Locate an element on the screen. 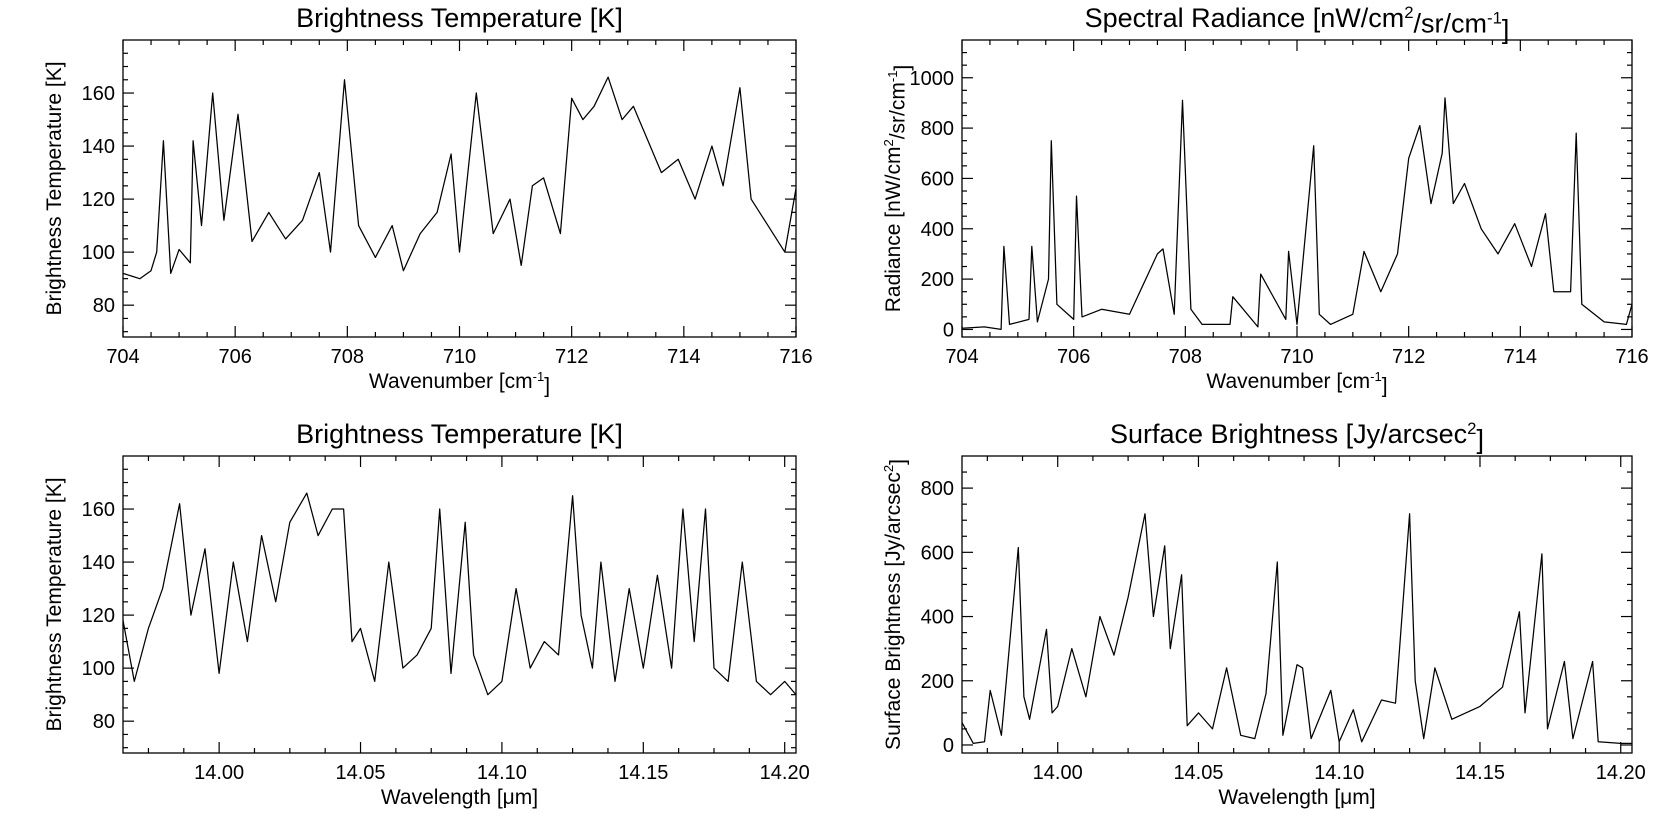 The width and height of the screenshot is (1670, 833). y-axis-label-part: Surface Brightness [Jy/arcsec is located at coordinates (893, 611).